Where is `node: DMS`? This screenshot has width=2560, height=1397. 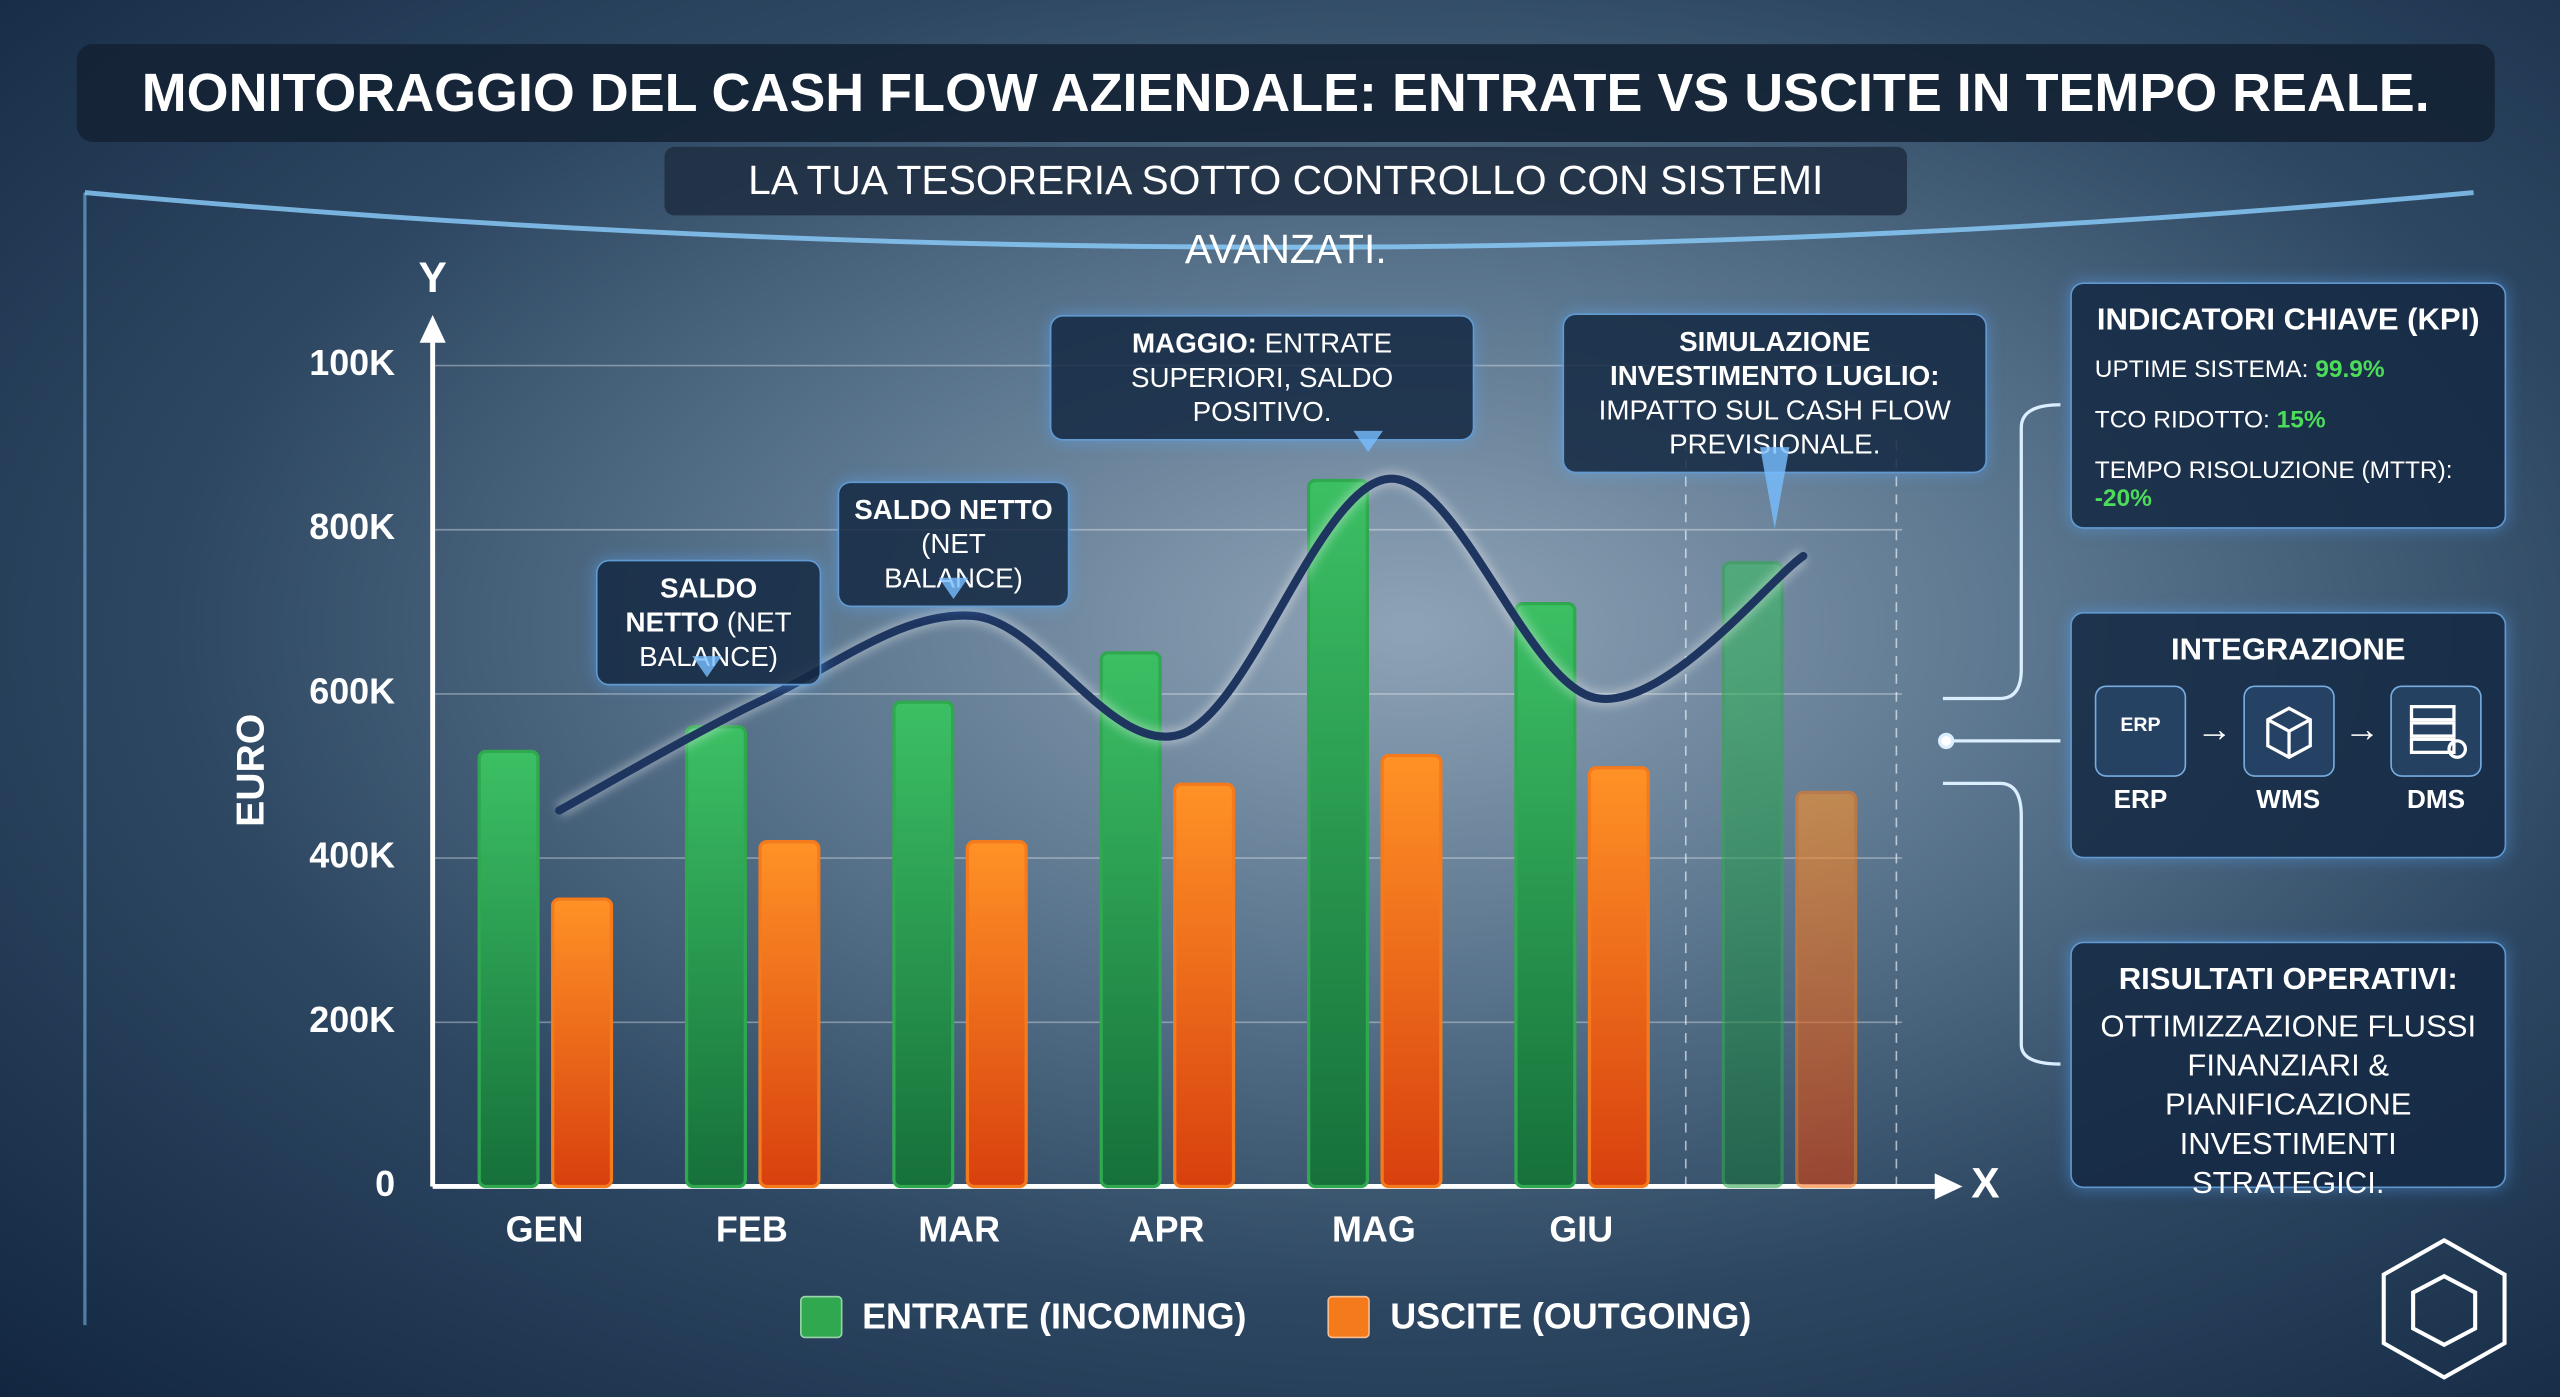
node: DMS is located at coordinates (2436, 750).